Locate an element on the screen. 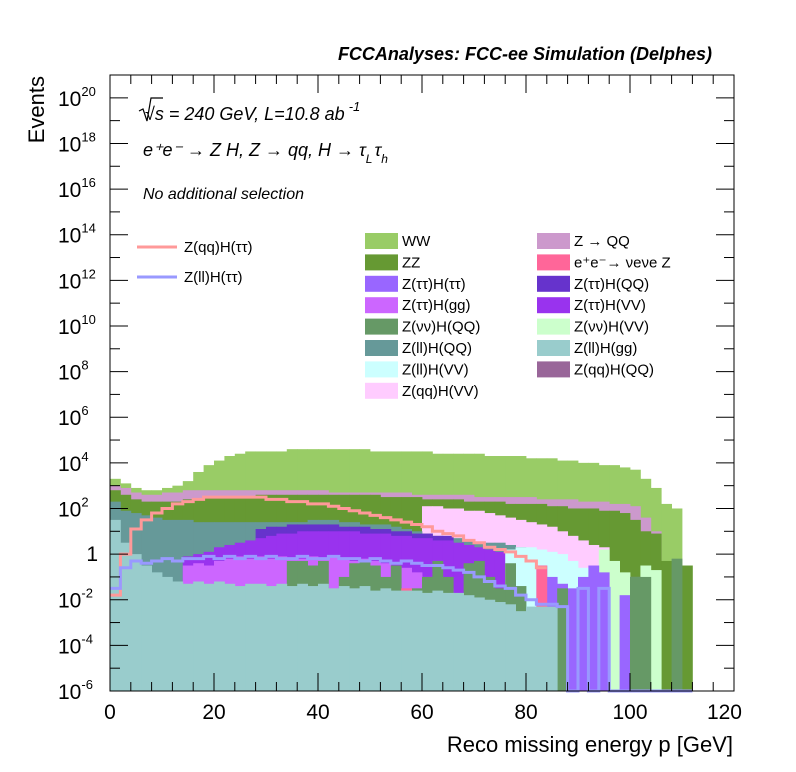 The image size is (796, 772). x-tick-label: 20 is located at coordinates (213, 712).